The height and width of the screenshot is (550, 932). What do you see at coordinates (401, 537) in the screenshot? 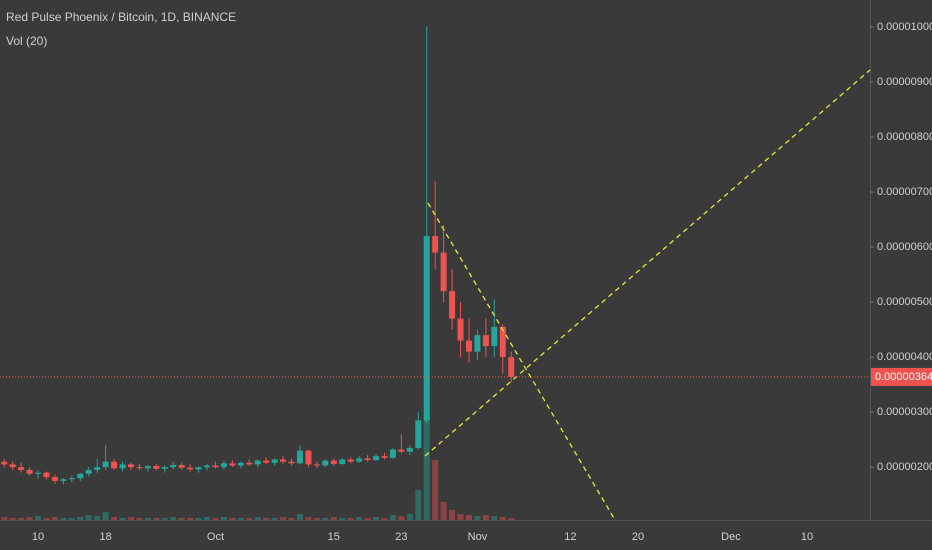
I see `x-tick-label: 23` at bounding box center [401, 537].